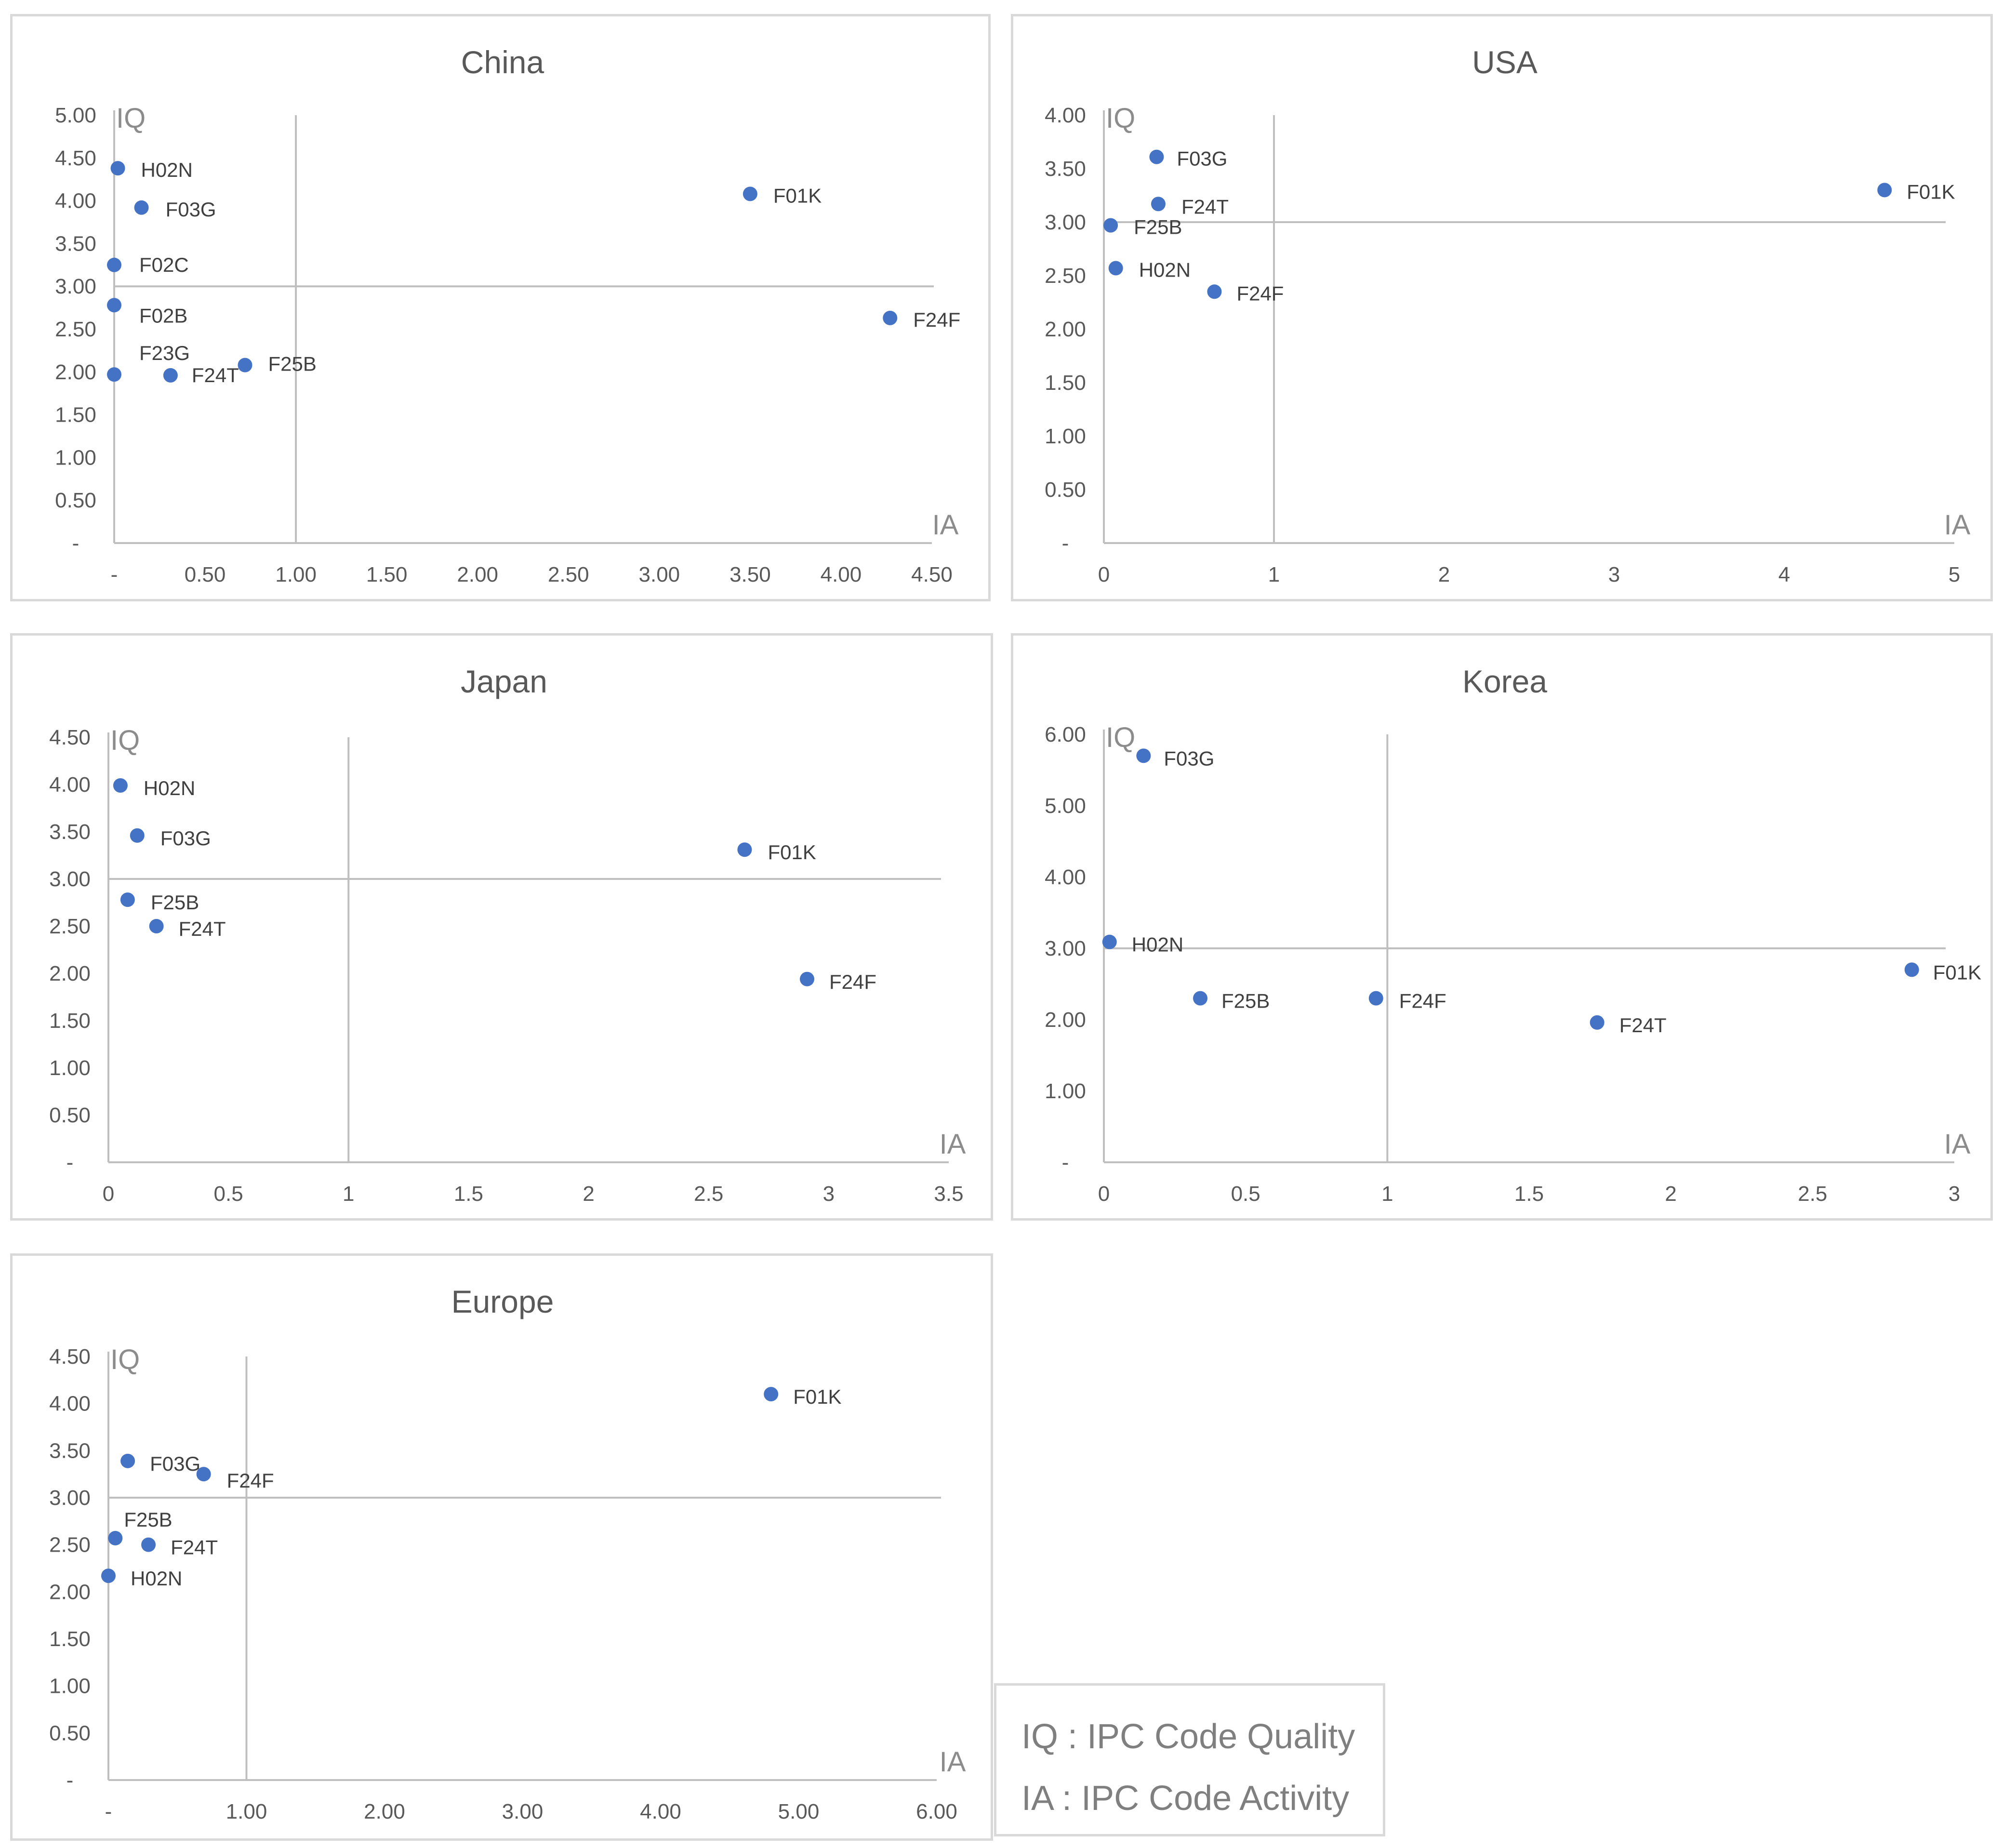  Describe the element at coordinates (932, 574) in the screenshot. I see `x-tick-label: 4.50` at that location.